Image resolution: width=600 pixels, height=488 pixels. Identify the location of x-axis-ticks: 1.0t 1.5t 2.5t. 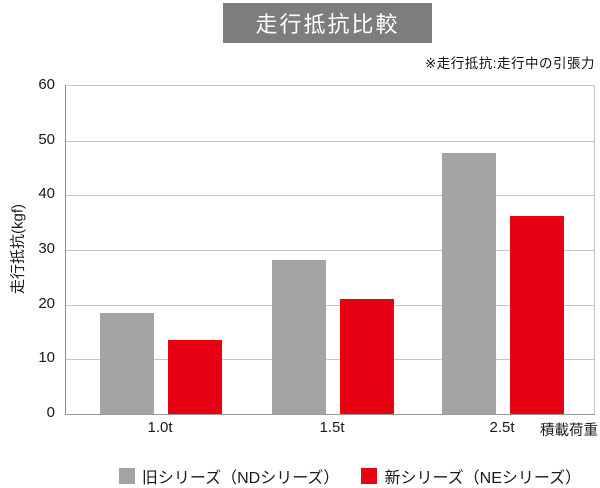
(329, 429).